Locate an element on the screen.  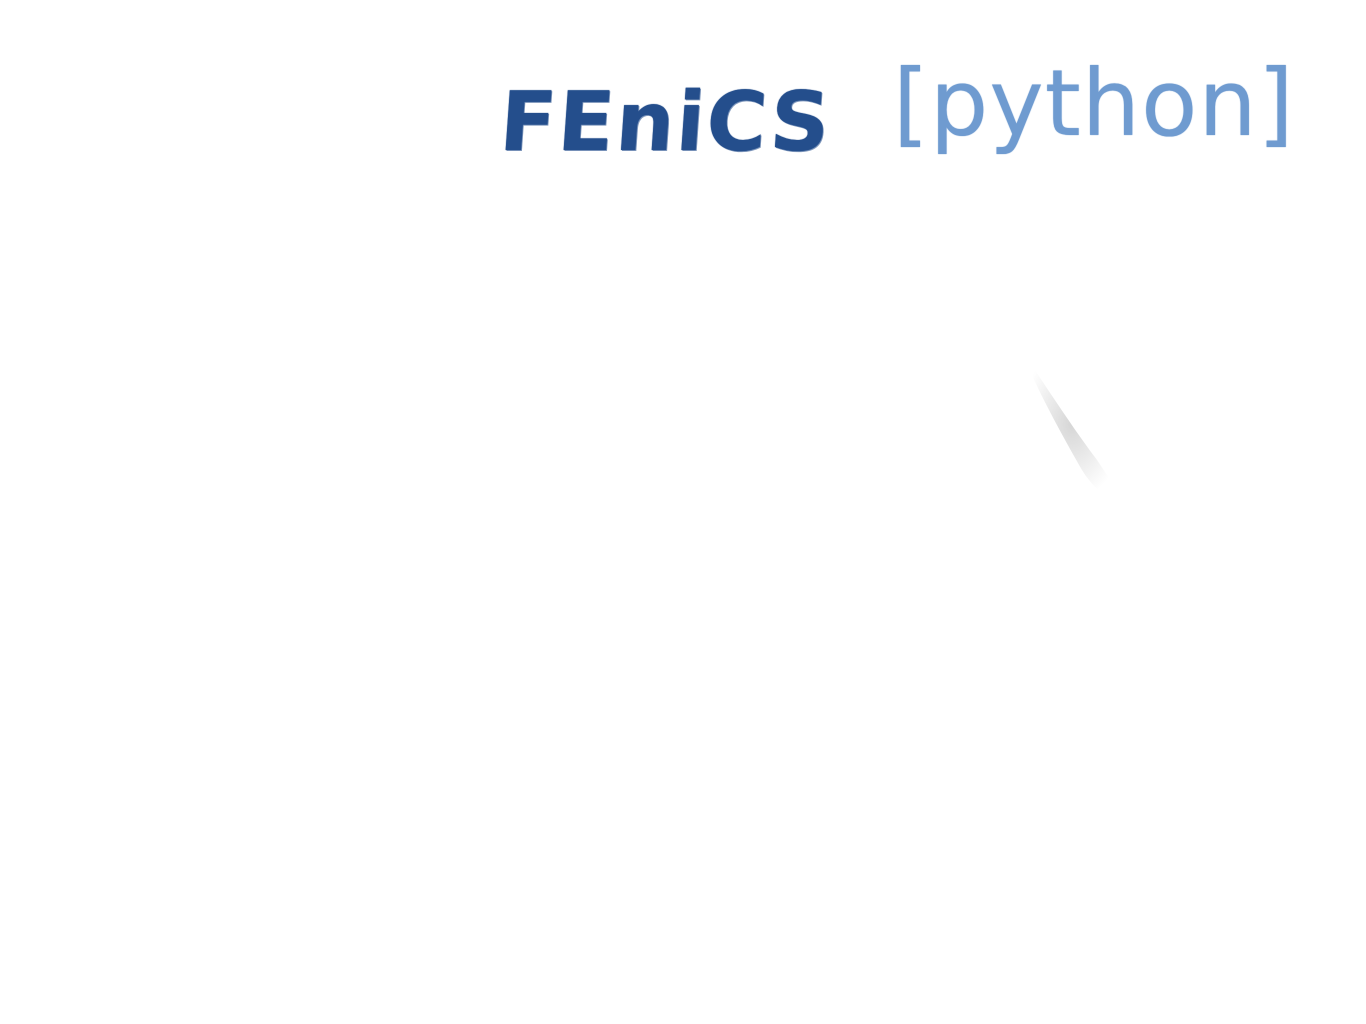
eraser-smudge is located at coordinates (1072, 425).